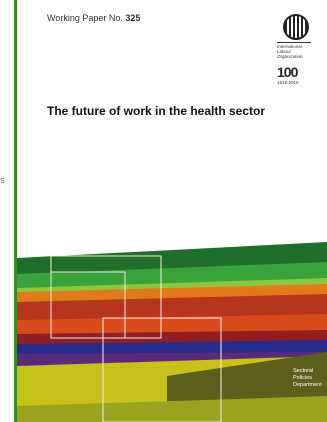 Image resolution: width=327 pixels, height=422 pixels. Describe the element at coordinates (172, 308) in the screenshot. I see `band-red` at that location.